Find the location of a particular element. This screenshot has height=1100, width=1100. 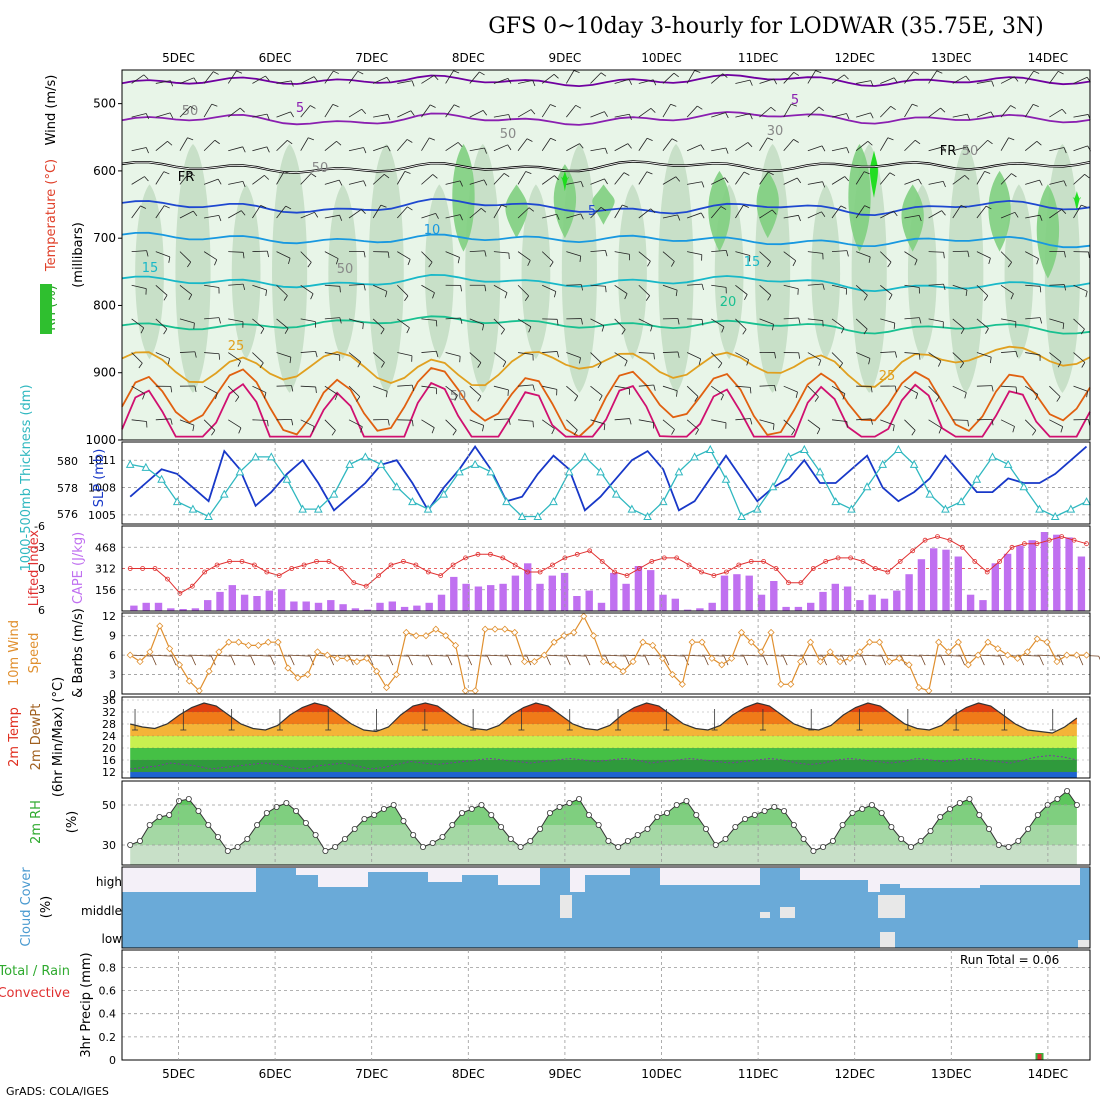

panel-frame is located at coordinates (606, 823).